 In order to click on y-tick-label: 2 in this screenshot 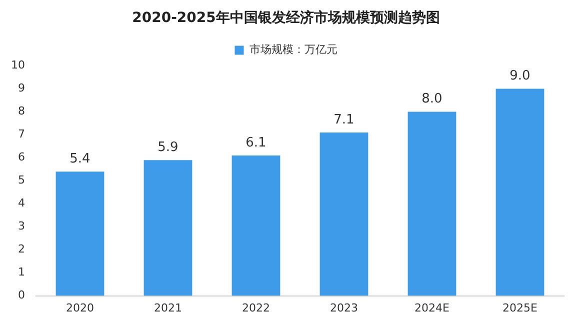, I will do `click(21, 249)`.